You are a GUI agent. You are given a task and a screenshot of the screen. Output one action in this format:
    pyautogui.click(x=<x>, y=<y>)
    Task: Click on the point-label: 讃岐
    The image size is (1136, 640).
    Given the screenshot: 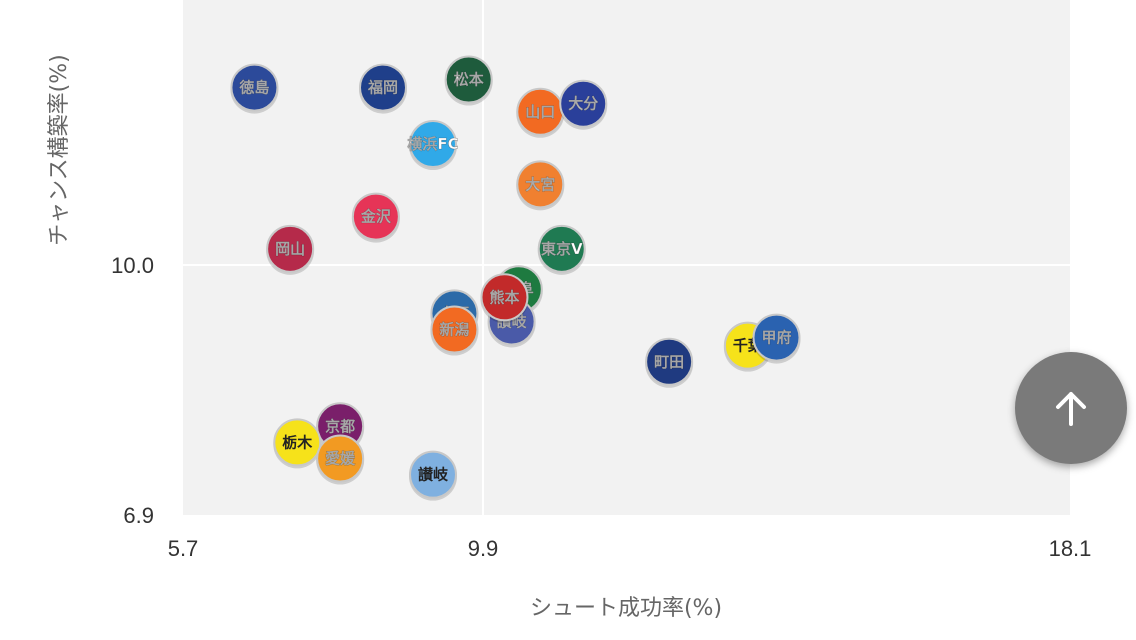 What is the action you would take?
    pyautogui.click(x=433, y=475)
    